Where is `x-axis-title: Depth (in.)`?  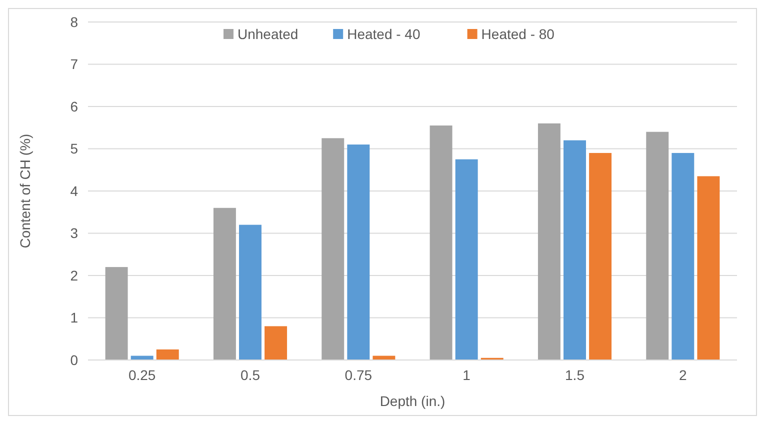
x-axis-title: Depth (in.) is located at coordinates (413, 401).